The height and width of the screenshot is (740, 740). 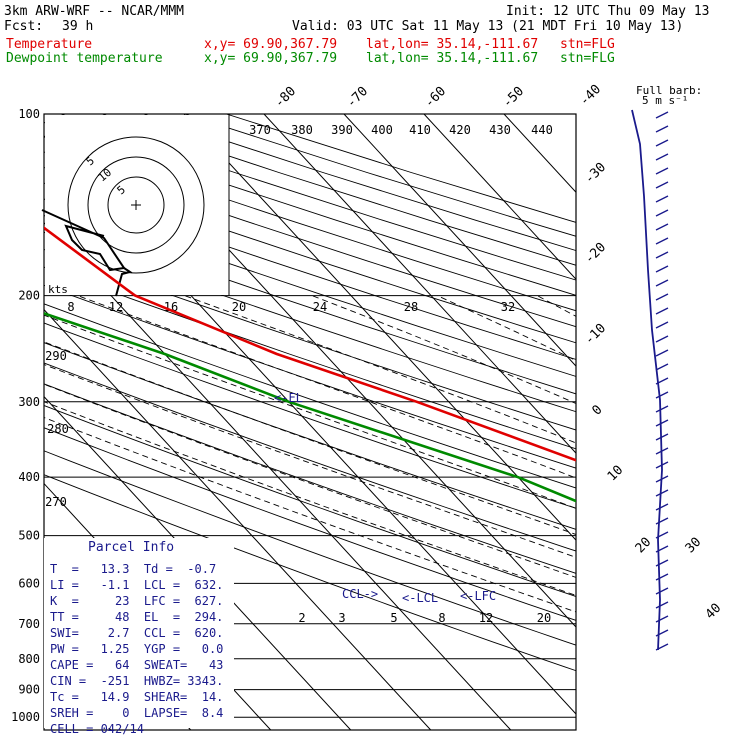 I want to click on speed-tick-label: 12, so click(x=116, y=307).